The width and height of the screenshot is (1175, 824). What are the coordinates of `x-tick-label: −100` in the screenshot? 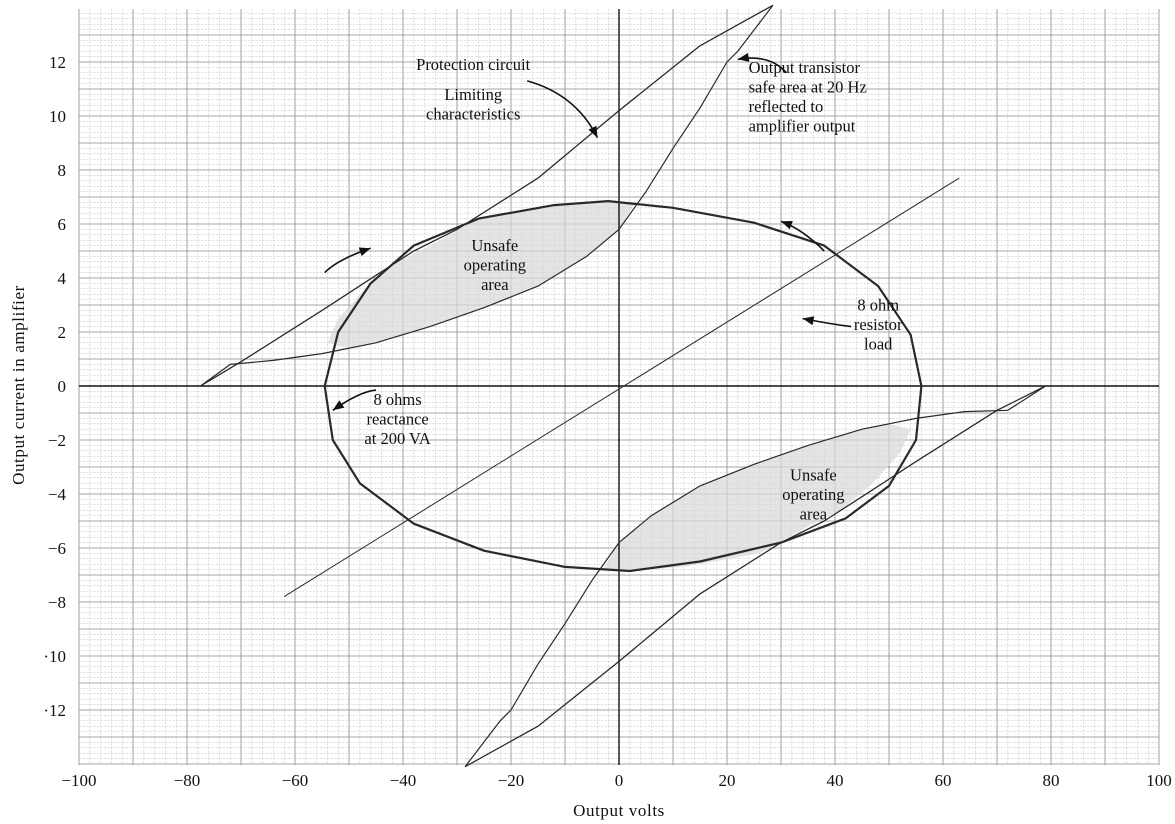 It's located at (78, 780).